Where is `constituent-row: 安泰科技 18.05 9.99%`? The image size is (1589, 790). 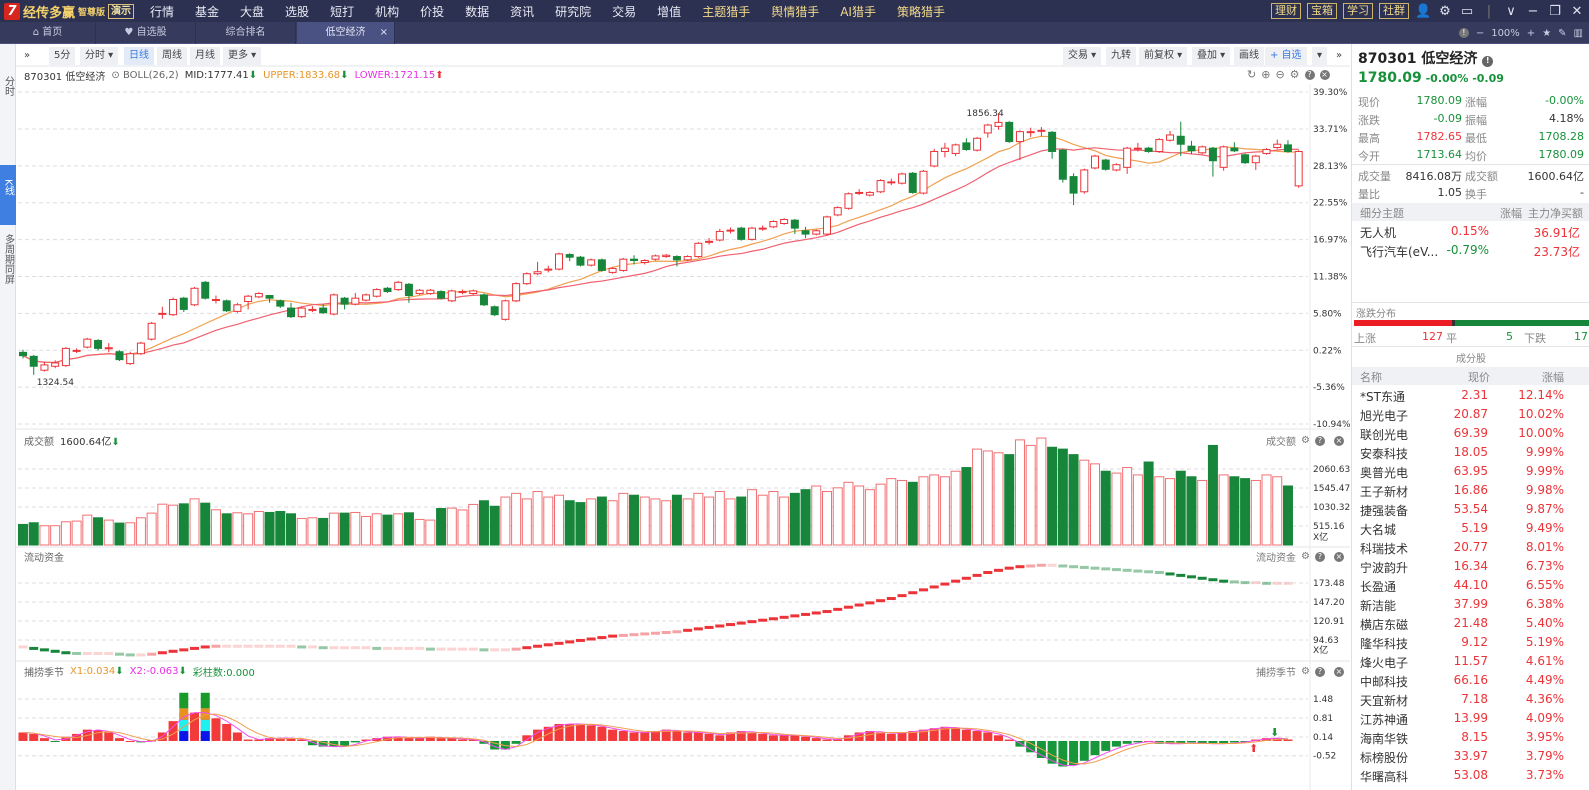 constituent-row: 安泰科技 18.05 9.99% is located at coordinates (1471, 452).